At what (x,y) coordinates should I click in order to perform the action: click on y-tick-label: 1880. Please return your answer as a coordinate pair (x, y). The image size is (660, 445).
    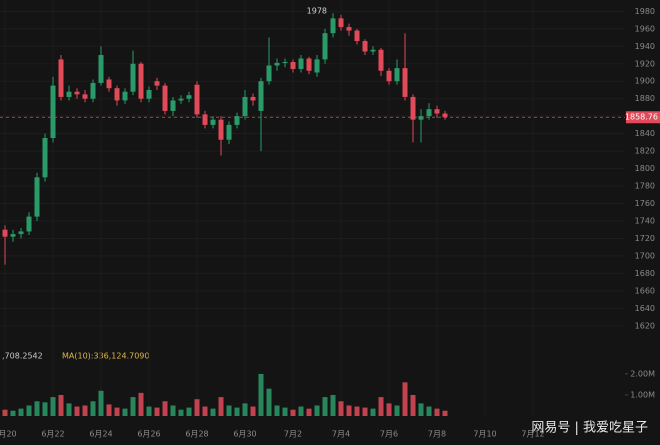
    Looking at the image, I should click on (645, 98).